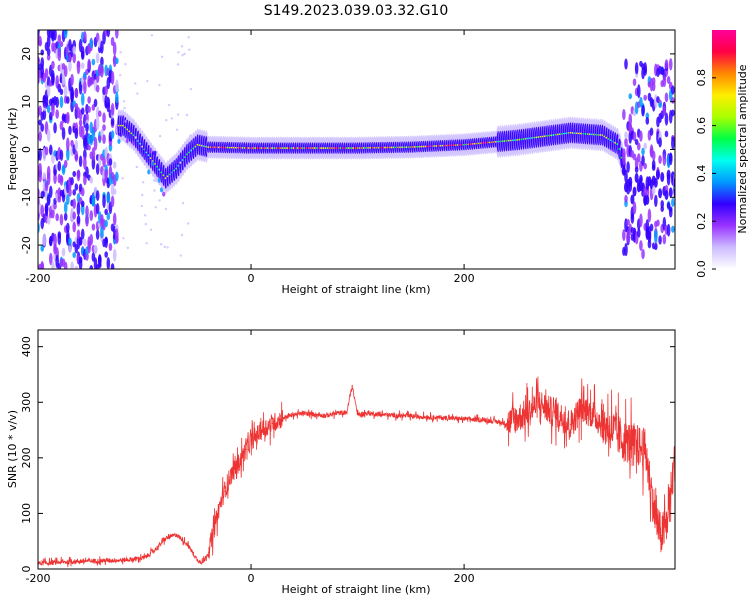 The image size is (750, 605). What do you see at coordinates (26, 149) in the screenshot?
I see `spectrogram-y-tick-label: 0` at bounding box center [26, 149].